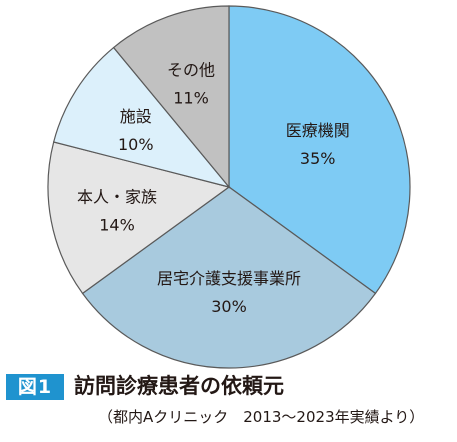 This screenshot has height=442, width=457. What do you see at coordinates (318, 158) in the screenshot?
I see `slice-value-1: 35%` at bounding box center [318, 158].